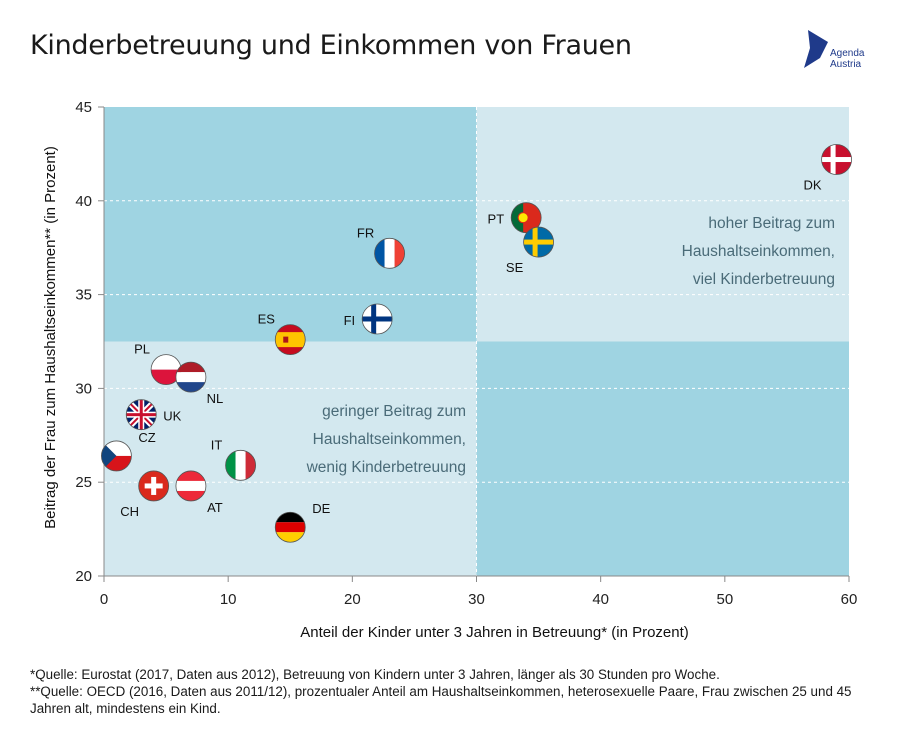 This screenshot has width=900, height=743. Describe the element at coordinates (771, 223) in the screenshot. I see `annotation-line: hoher Beitrag zum` at that location.